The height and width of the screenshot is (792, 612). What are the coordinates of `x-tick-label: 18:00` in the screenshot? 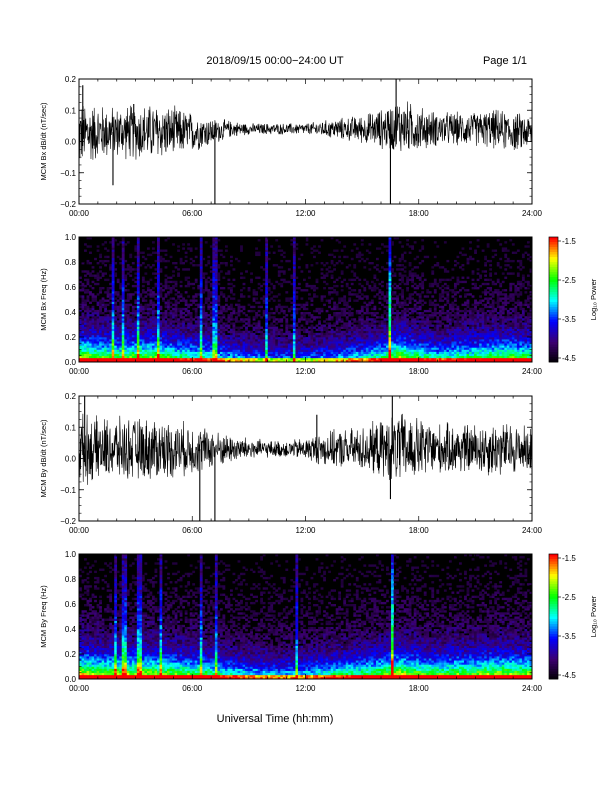 It's located at (419, 371).